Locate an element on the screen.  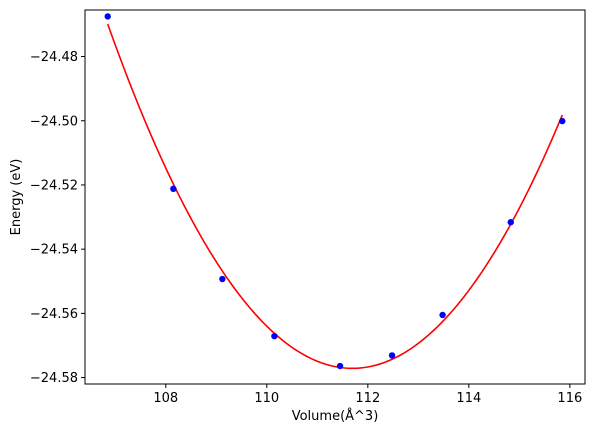
y-axis-label: Energy (eV) is located at coordinates (16, 197).